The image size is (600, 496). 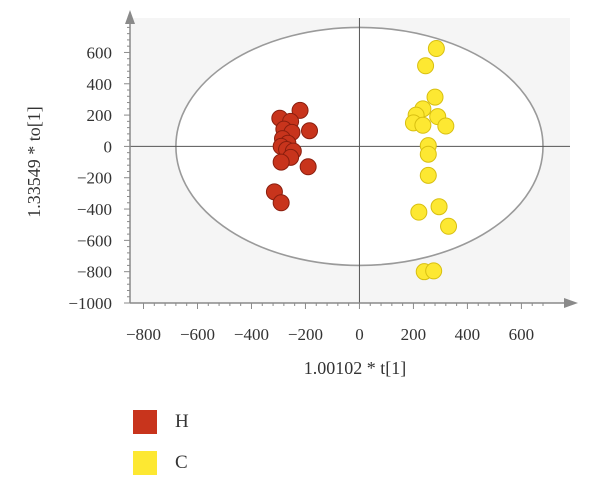 What do you see at coordinates (94, 272) in the screenshot?
I see `y-tick-label: −800` at bounding box center [94, 272].